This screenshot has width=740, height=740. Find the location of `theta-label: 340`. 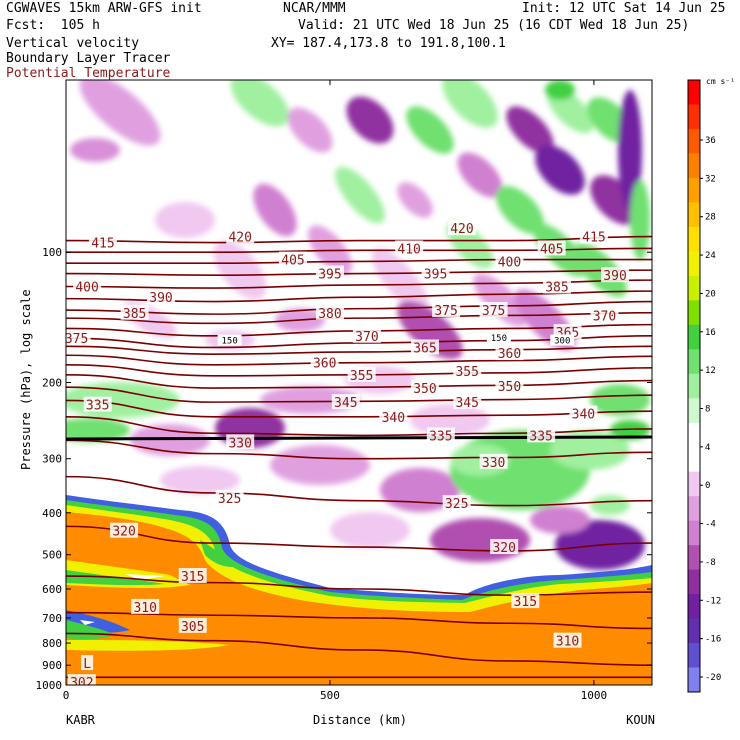

theta-label: 340 is located at coordinates (583, 415).